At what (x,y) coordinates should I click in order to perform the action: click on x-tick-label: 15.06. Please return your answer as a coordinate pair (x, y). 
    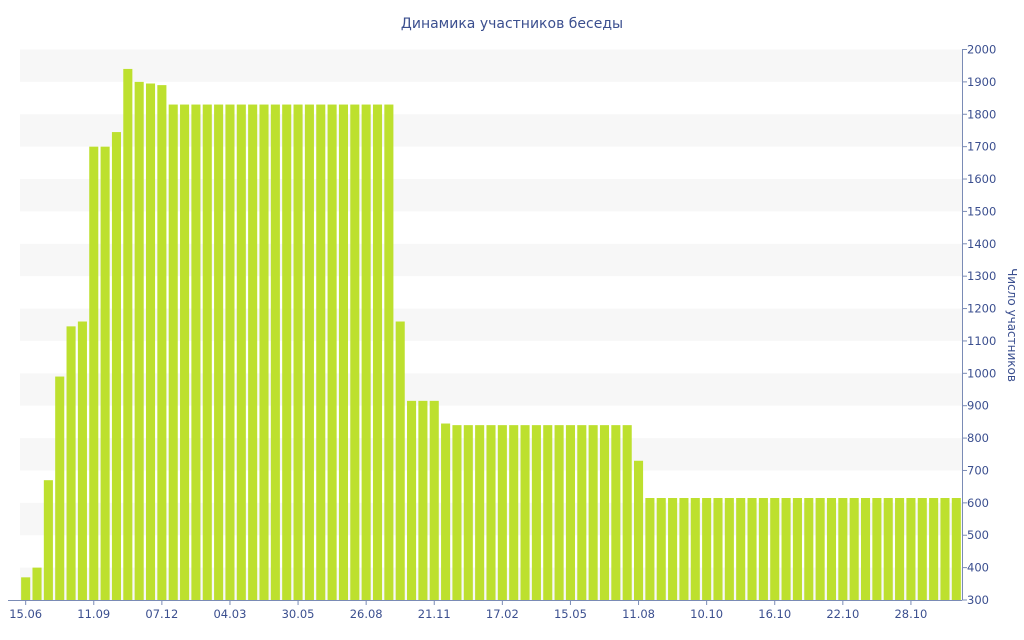
    Looking at the image, I should click on (25, 614).